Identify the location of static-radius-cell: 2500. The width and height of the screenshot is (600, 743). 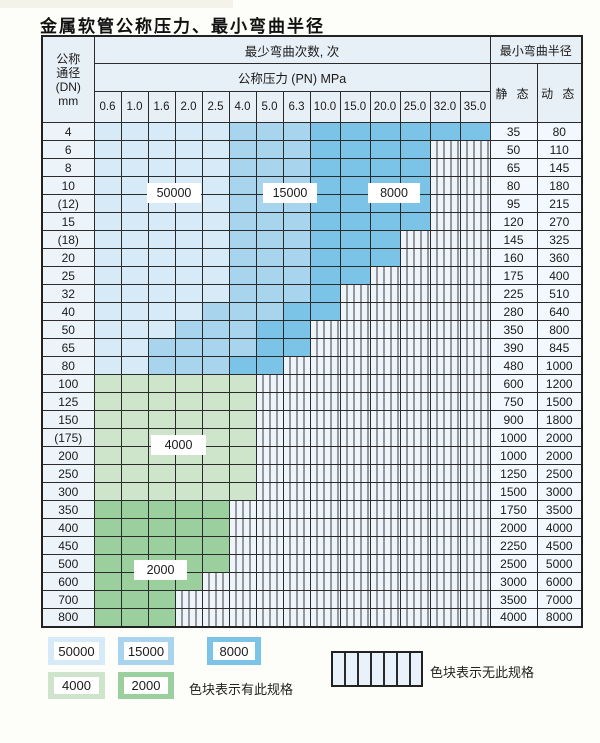
(513, 563).